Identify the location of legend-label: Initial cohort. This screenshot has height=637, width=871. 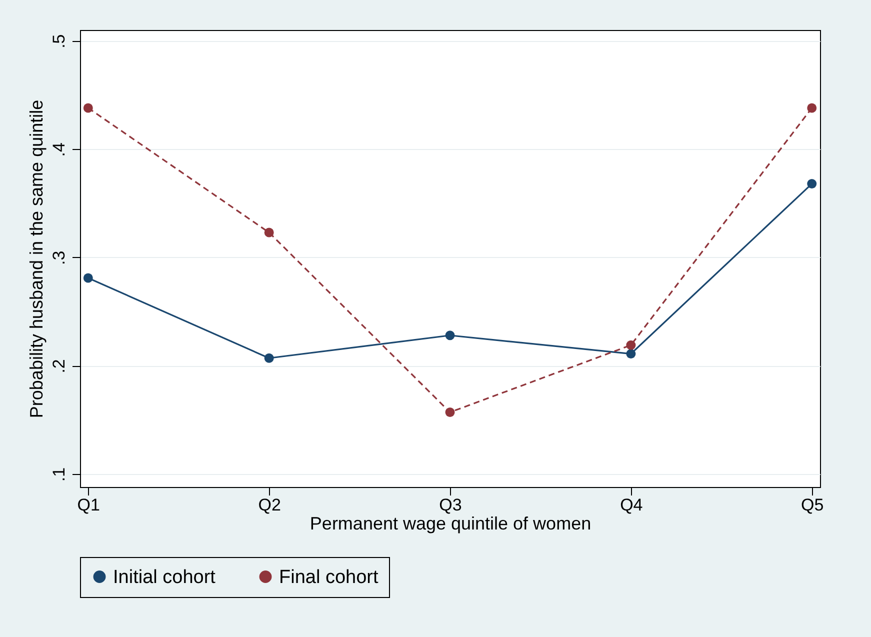
(164, 577).